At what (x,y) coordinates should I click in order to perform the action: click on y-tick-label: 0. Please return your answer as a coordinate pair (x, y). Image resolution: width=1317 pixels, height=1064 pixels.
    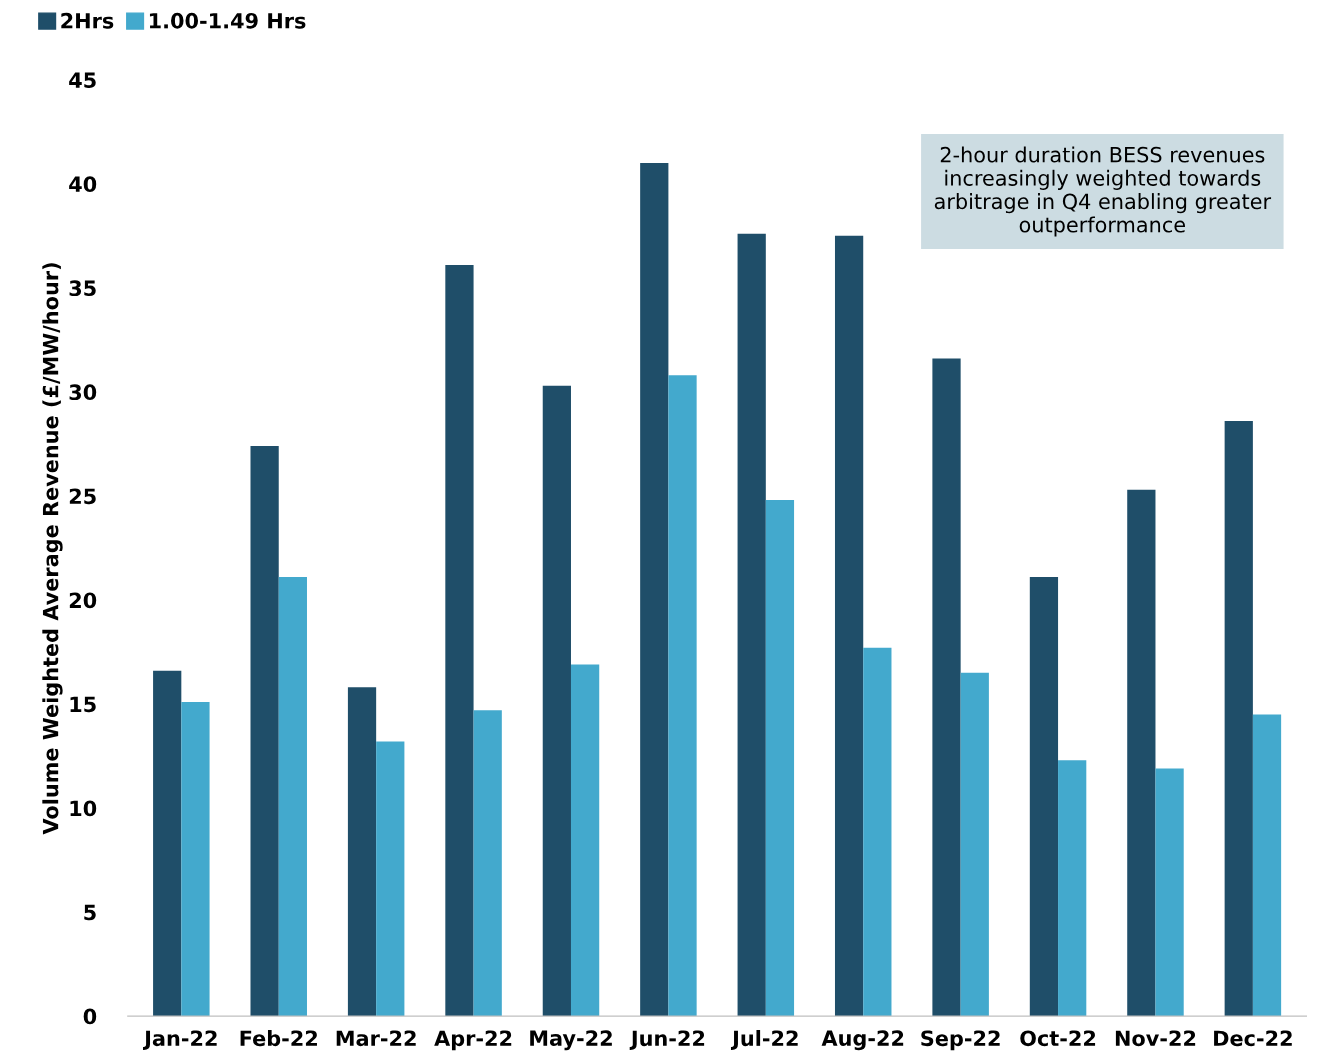
    Looking at the image, I should click on (90, 1016).